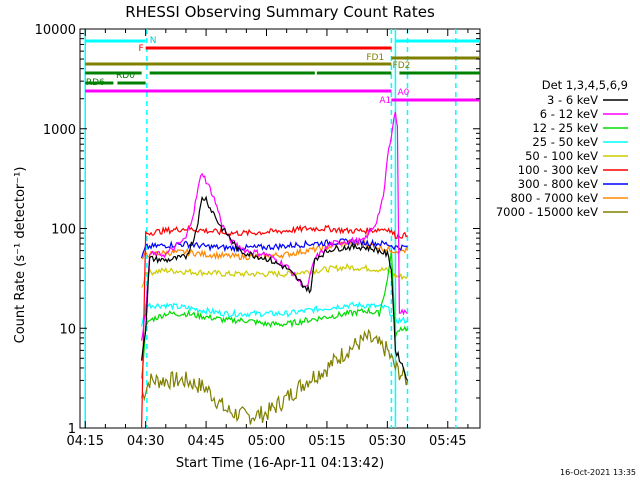 This screenshot has width=640, height=480. I want to click on legend-label: 6 - 12 keV, so click(569, 114).